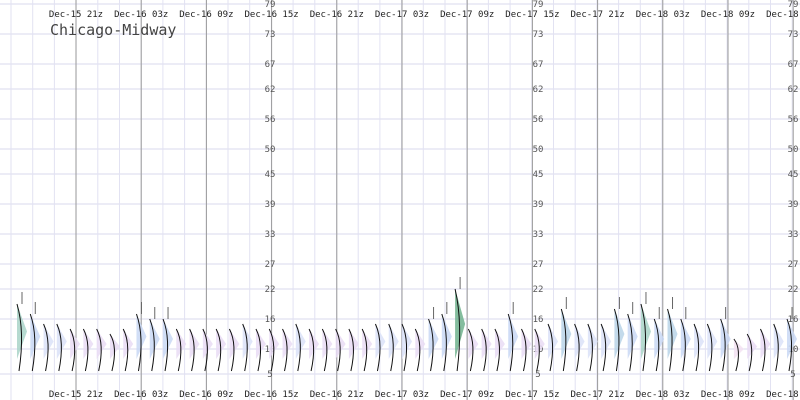 The height and width of the screenshot is (400, 800). Describe the element at coordinates (141, 395) in the screenshot. I see `x-tick-label-bottom: Dec-16 03z` at that location.